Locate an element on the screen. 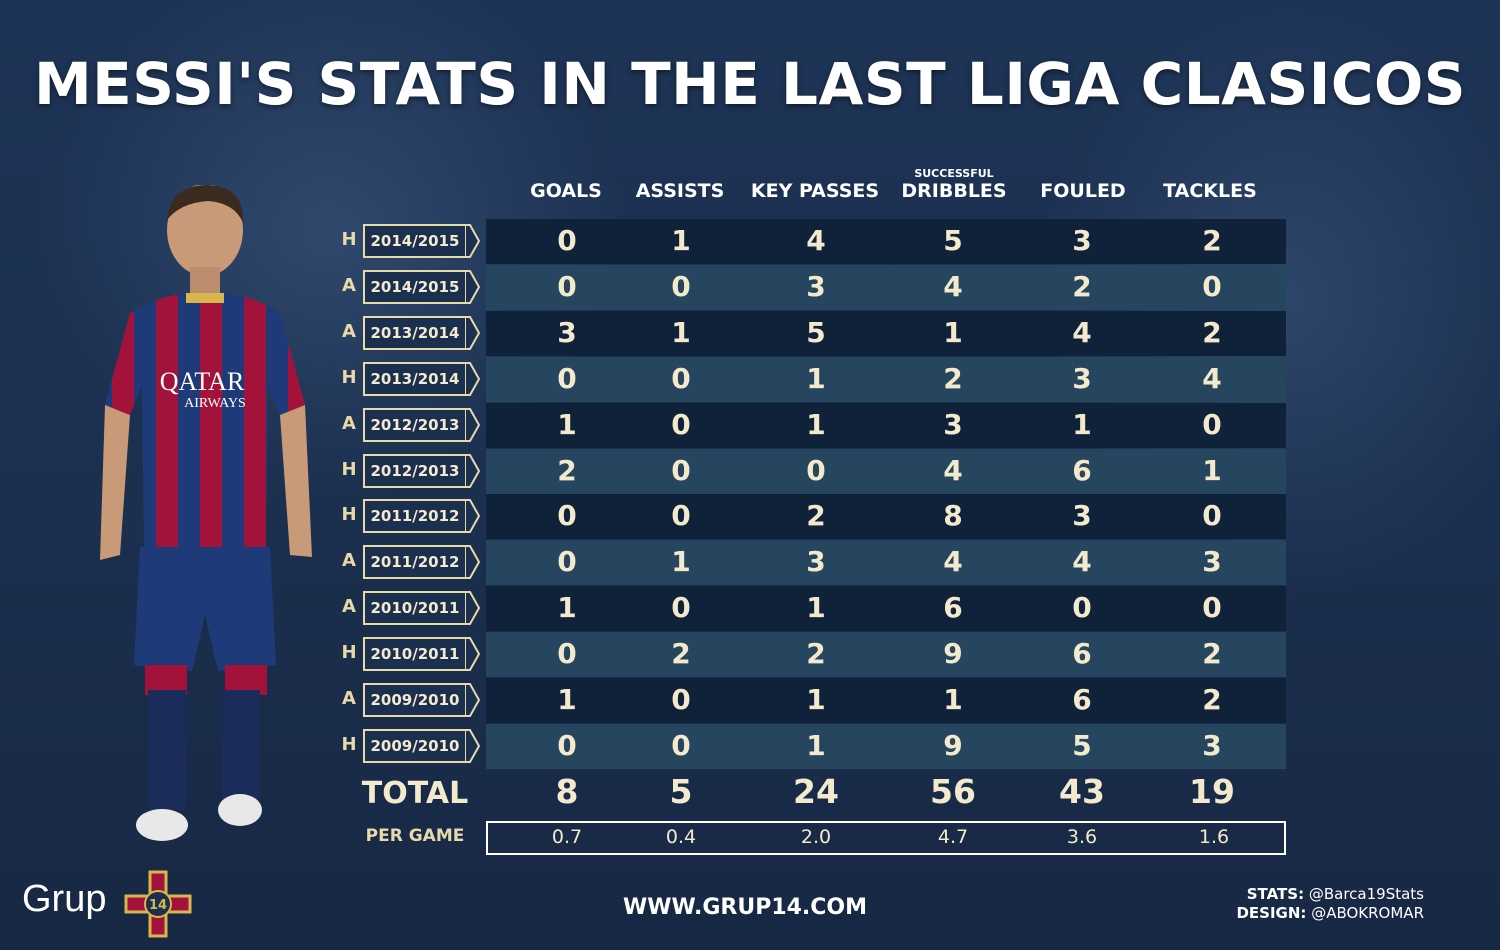 This screenshot has height=950, width=1500. cell-goals: 2 is located at coordinates (567, 470).